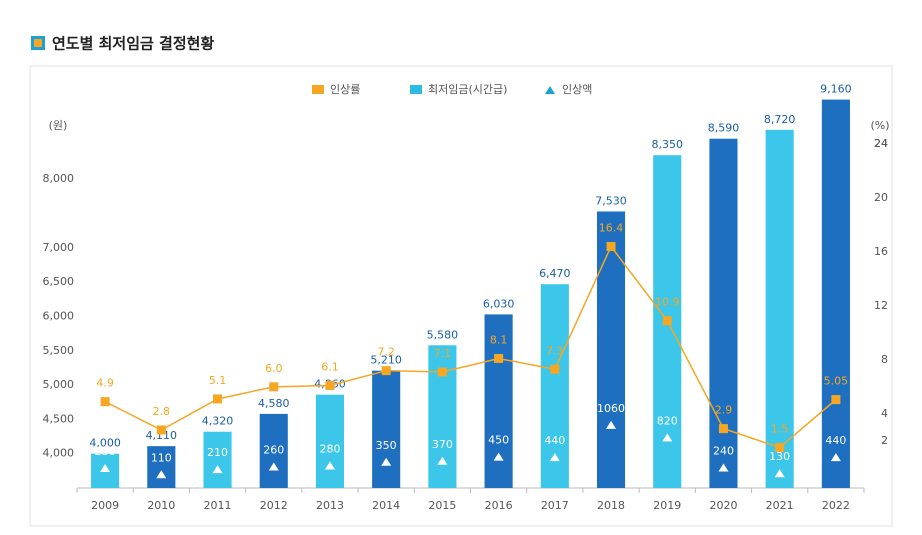 The width and height of the screenshot is (922, 535). I want to click on y2-tick-label: 2, so click(884, 440).